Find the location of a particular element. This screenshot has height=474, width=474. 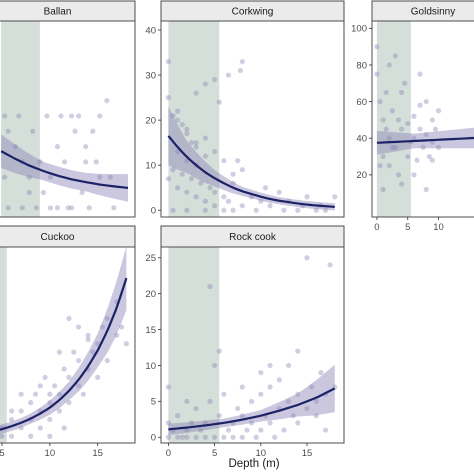

shallow-depth-band is located at coordinates (393, 119).